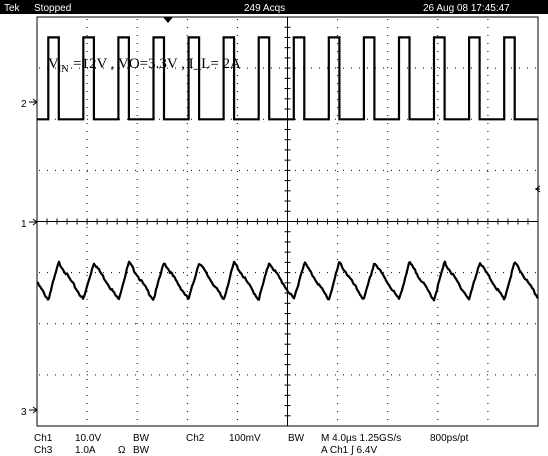  Describe the element at coordinates (141, 450) in the screenshot. I see `ch3-bw: BW` at that location.